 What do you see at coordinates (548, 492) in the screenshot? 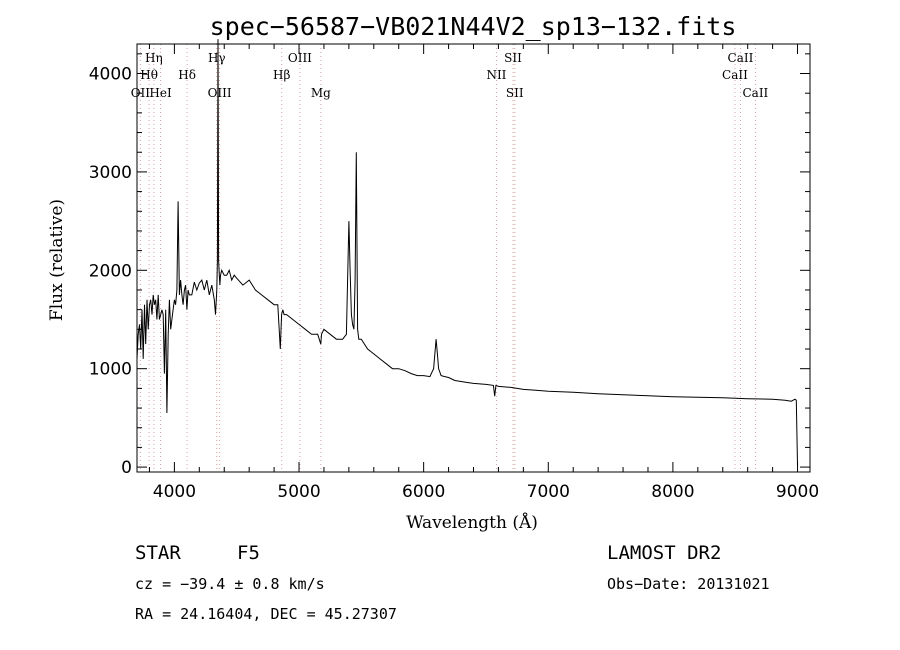
I see `x-tick-label: 7000` at bounding box center [548, 492].